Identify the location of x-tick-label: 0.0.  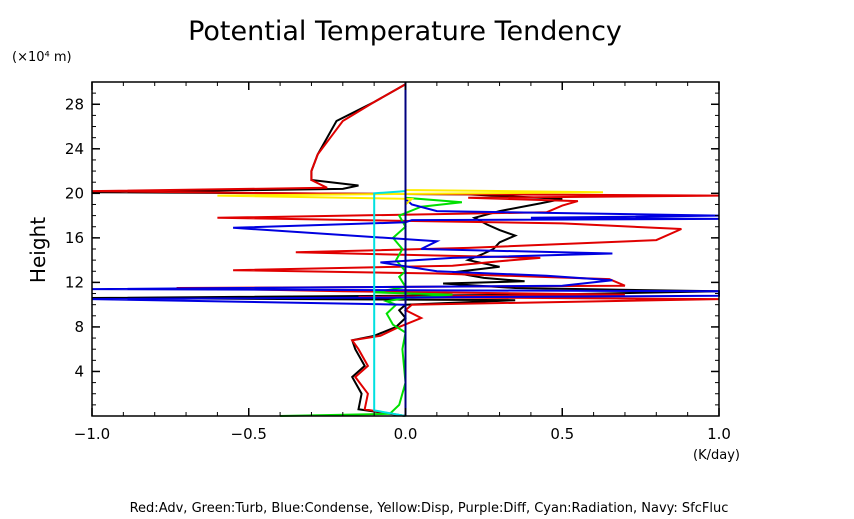
(406, 434).